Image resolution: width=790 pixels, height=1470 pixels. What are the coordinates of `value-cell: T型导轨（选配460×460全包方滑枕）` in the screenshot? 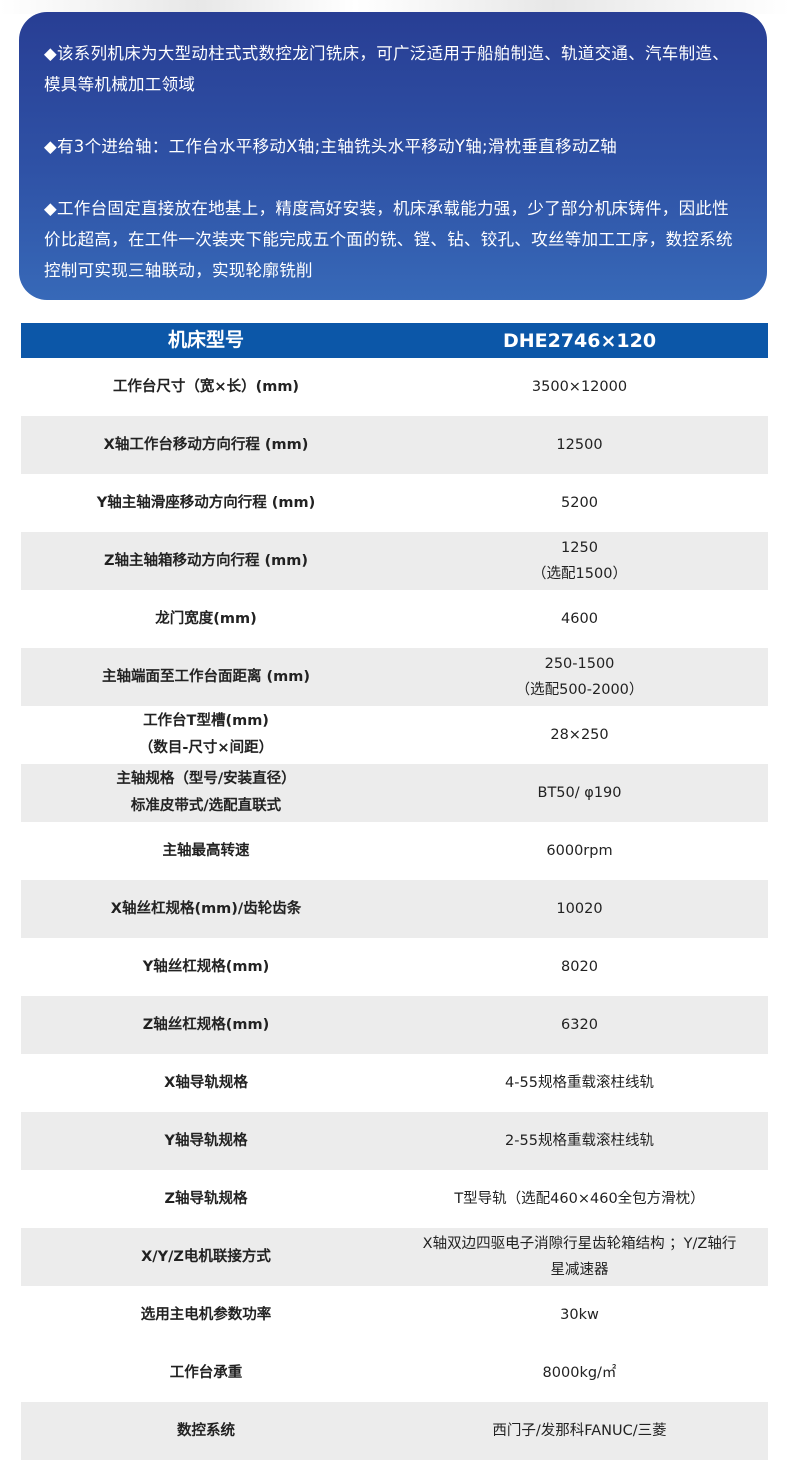 It's located at (579, 1199).